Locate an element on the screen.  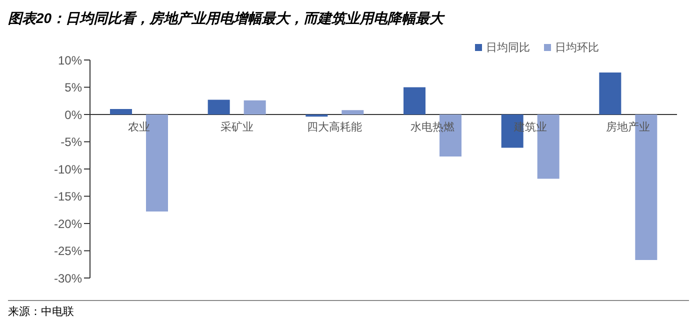
legend-label: 日均同比 is located at coordinates (507, 48).